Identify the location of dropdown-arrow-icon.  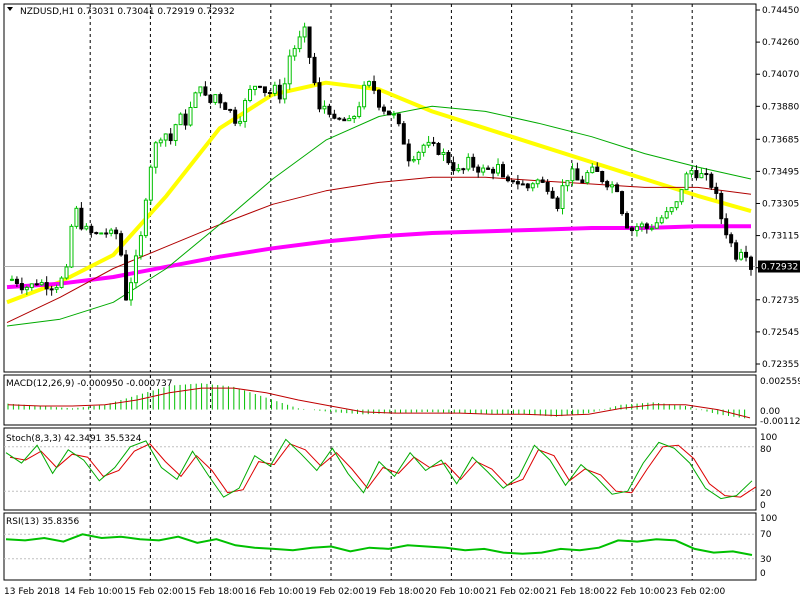
(10, 9).